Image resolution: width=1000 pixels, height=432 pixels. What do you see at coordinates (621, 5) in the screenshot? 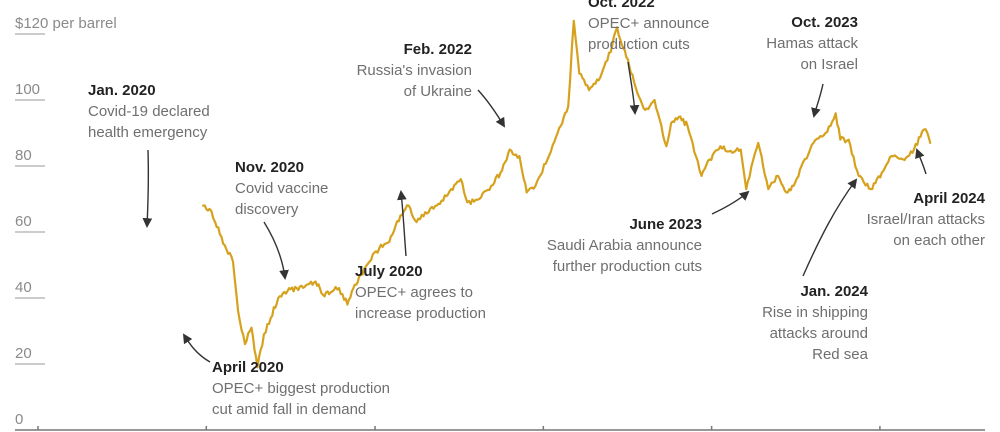
I see `annotation-title: Oct. 2022` at bounding box center [621, 5].